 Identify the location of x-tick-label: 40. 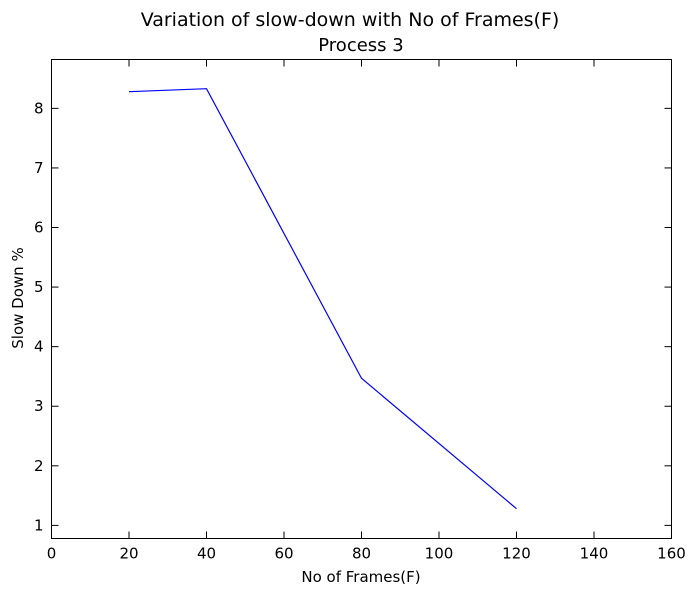
(206, 554).